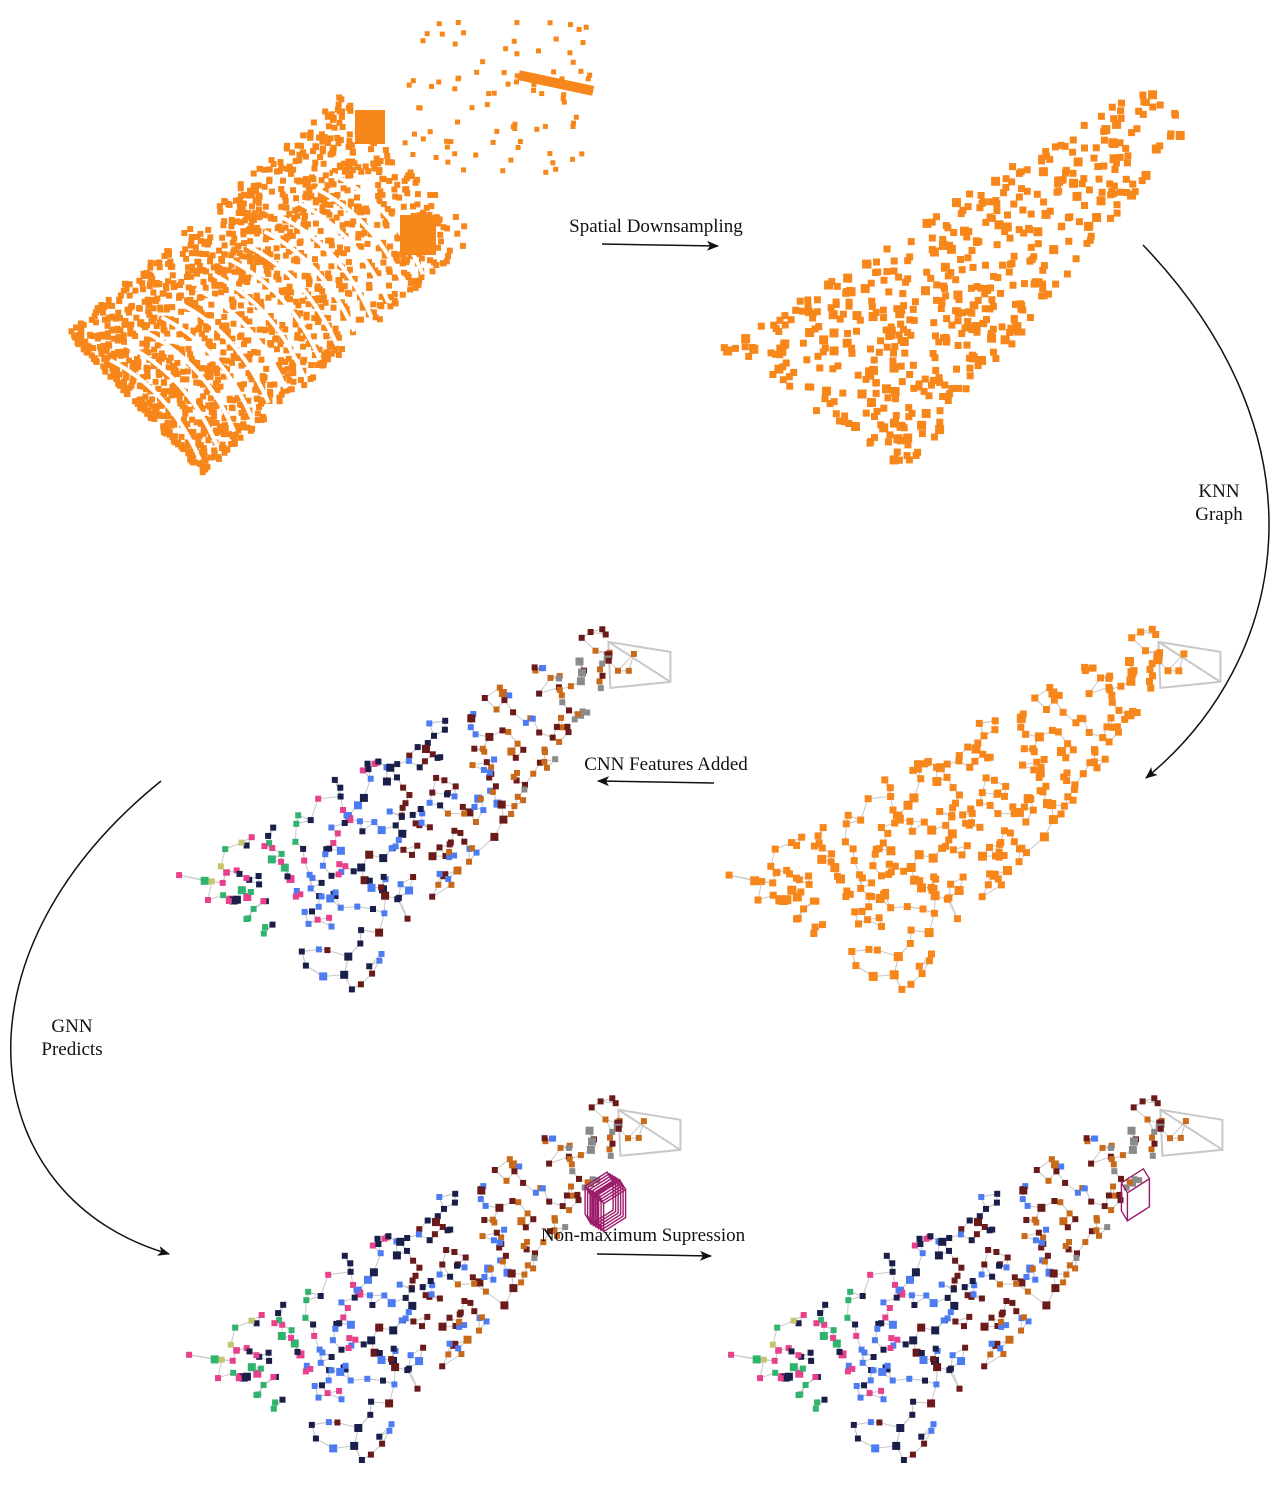  Describe the element at coordinates (403, 908) in the screenshot. I see `graph-edge` at that location.